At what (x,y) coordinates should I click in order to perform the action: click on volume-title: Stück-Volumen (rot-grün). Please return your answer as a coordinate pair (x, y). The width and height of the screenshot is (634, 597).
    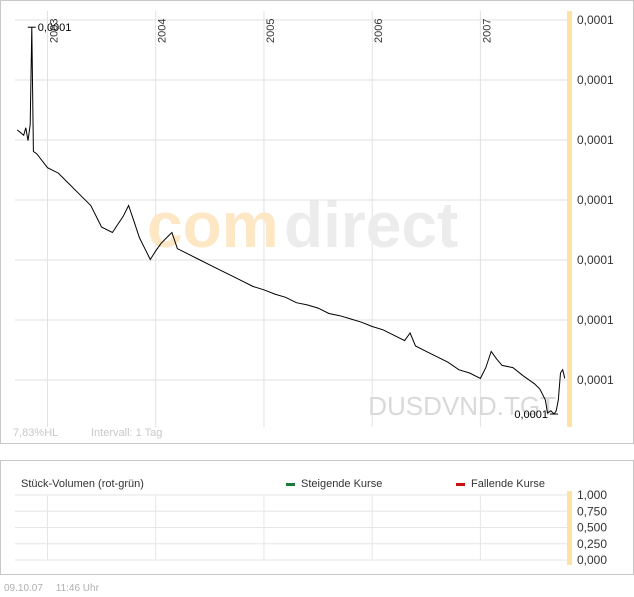
    Looking at the image, I should click on (82, 484).